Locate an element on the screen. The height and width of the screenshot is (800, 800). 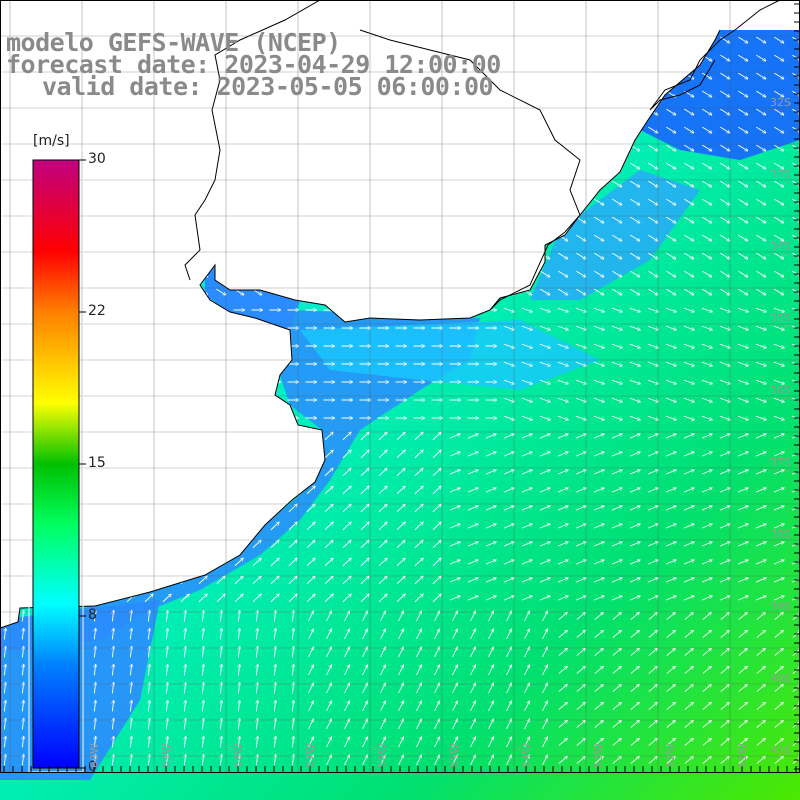
lon-label: 53W is located at coordinates (598, 755).